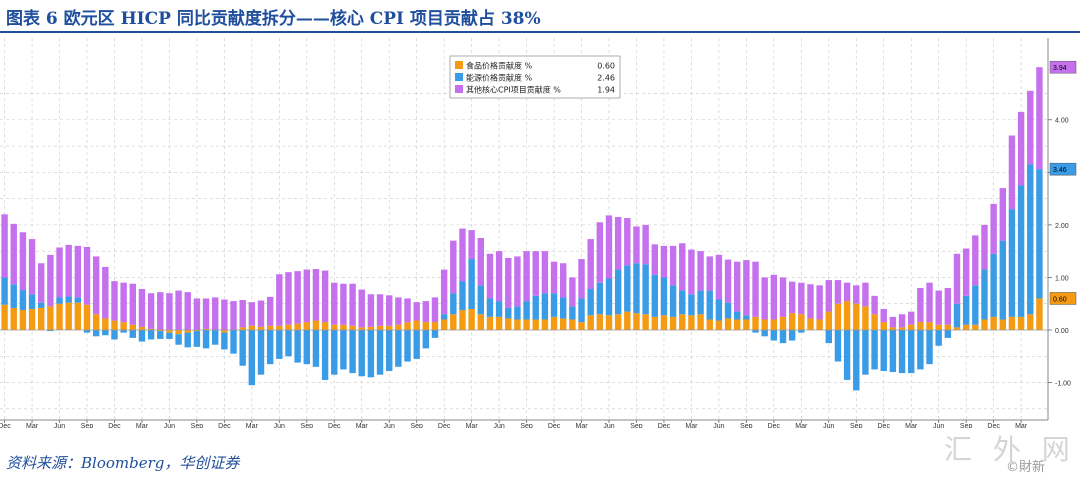  Describe the element at coordinates (114, 425) in the screenshot. I see `x-tick-label: Dec` at that location.